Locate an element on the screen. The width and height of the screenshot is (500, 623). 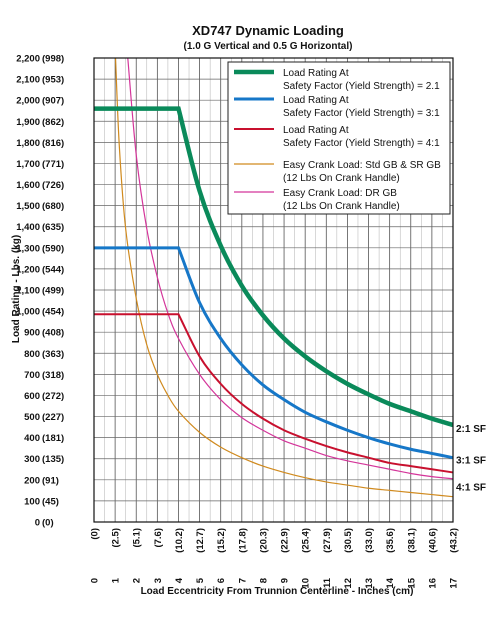
y-tick-label-kg: (135) is located at coordinates (53, 459).